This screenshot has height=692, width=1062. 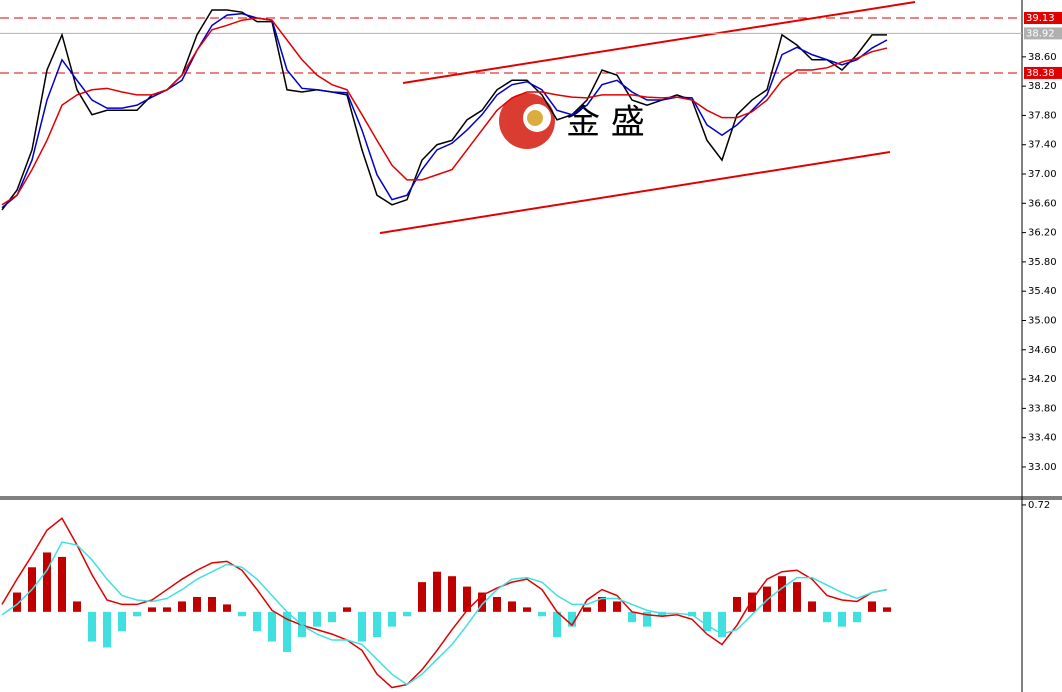 I want to click on channel-upper, so click(x=659, y=42).